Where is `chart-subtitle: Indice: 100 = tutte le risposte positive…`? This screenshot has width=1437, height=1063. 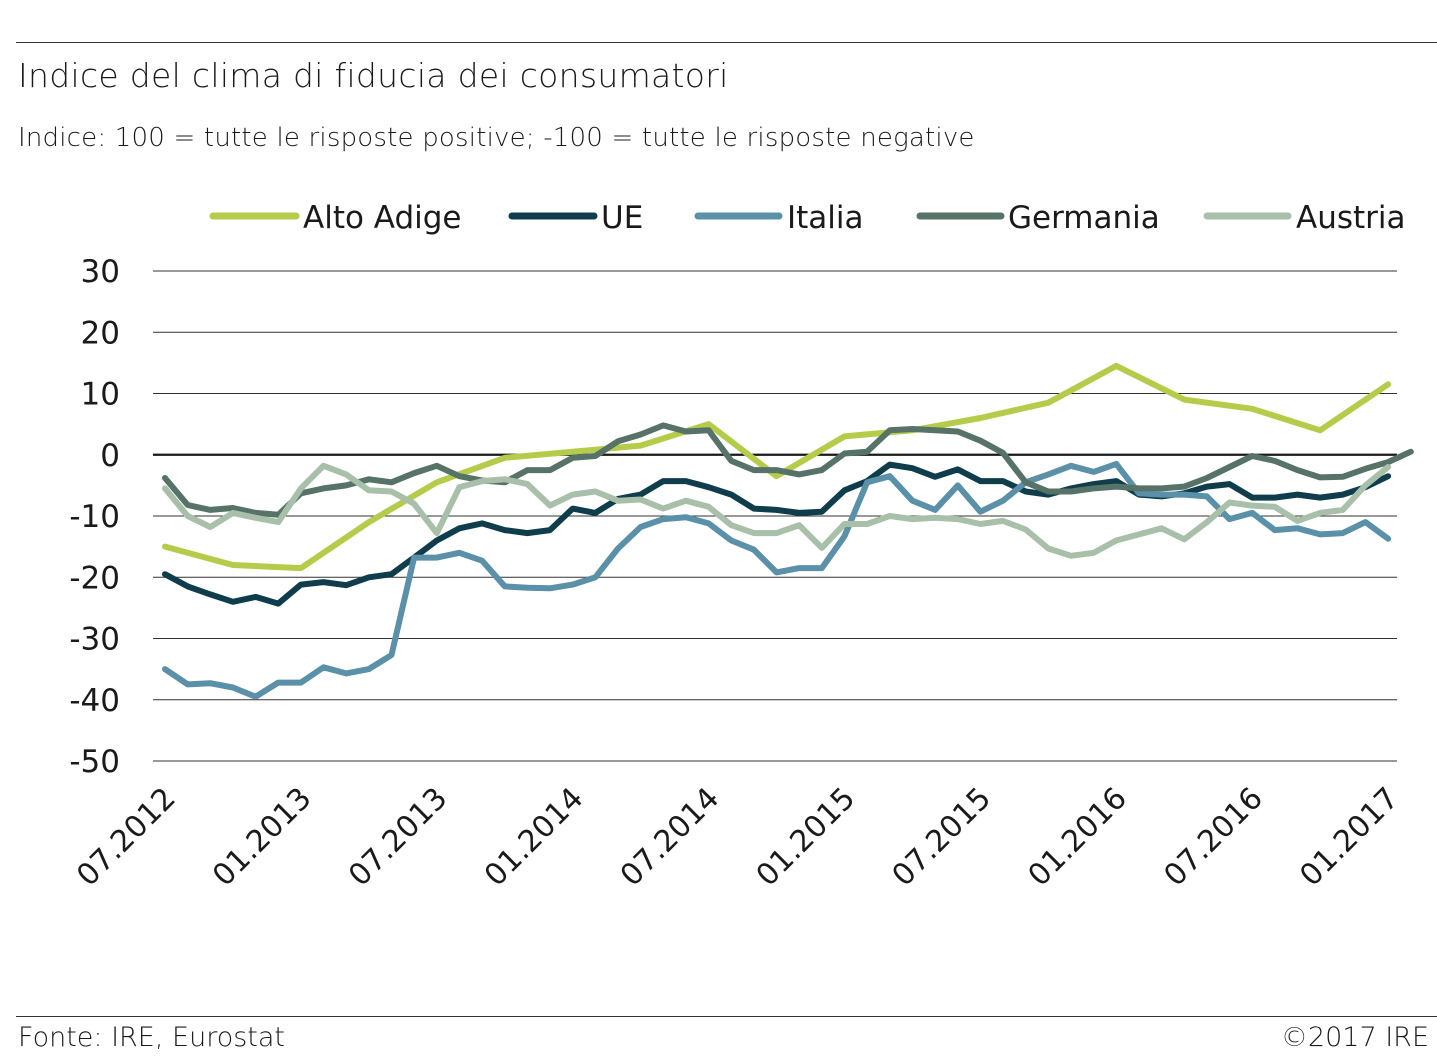 chart-subtitle: Indice: 100 = tutte le risposte positive… is located at coordinates (496, 138).